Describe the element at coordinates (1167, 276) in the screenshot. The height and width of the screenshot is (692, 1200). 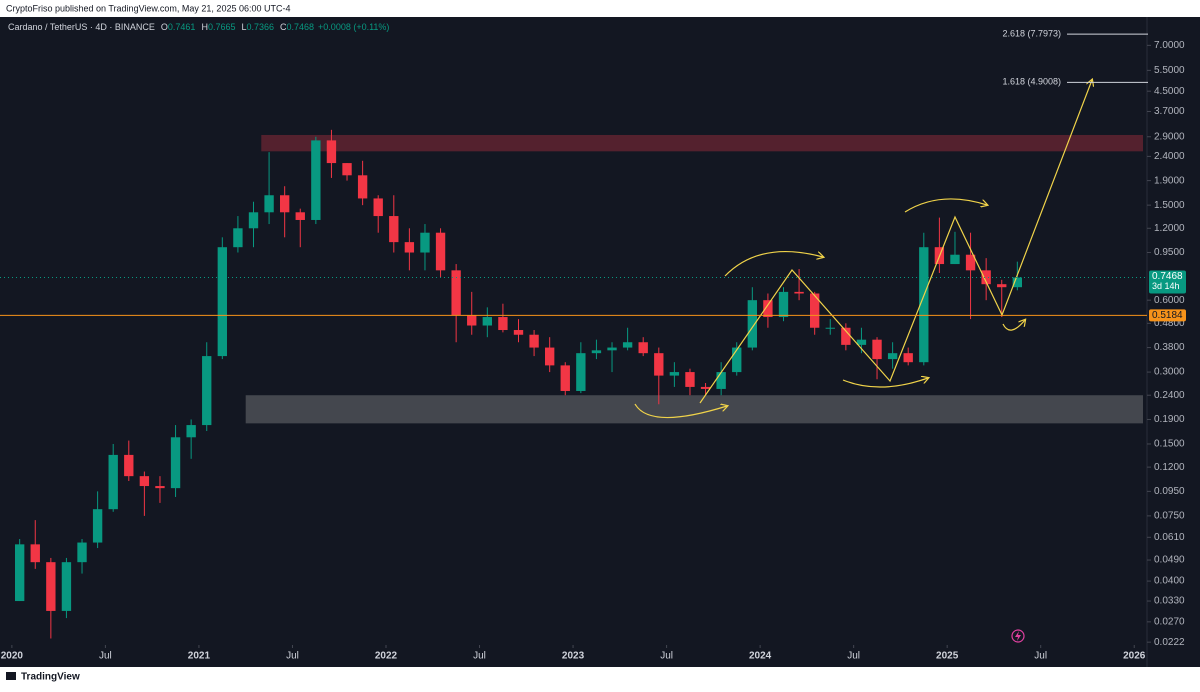
I see `last-price-label: 0.7468` at that location.